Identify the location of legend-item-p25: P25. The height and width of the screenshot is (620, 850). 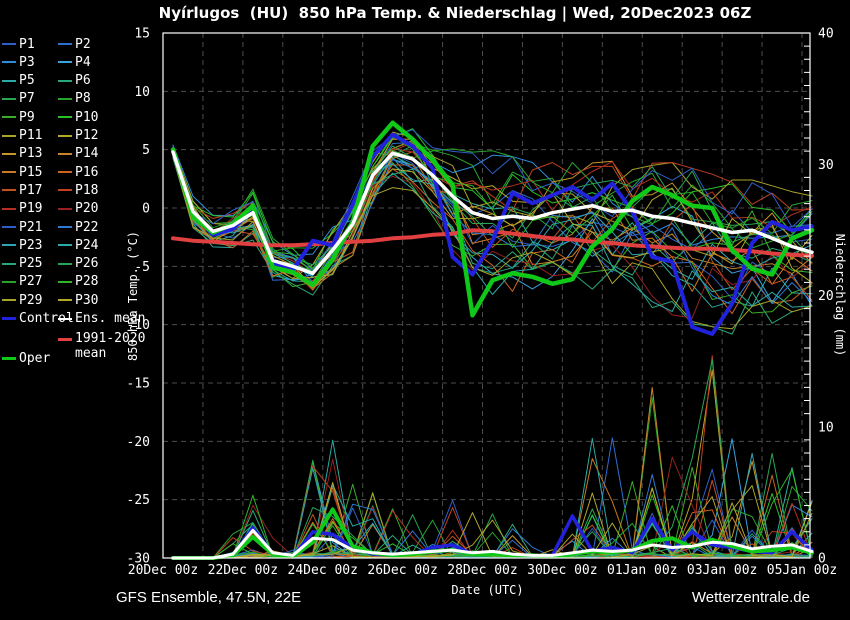
(22, 264).